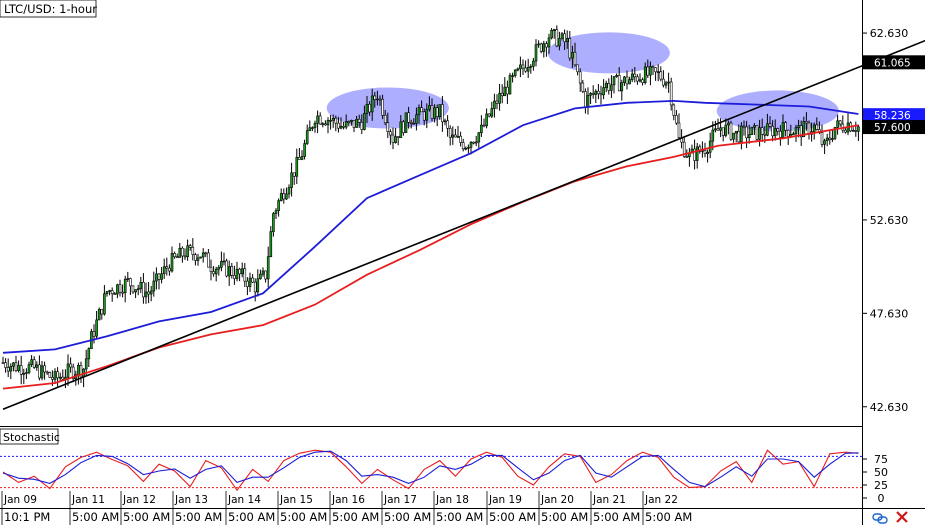 The height and width of the screenshot is (525, 925). What do you see at coordinates (880, 518) in the screenshot?
I see `link-icon` at bounding box center [880, 518].